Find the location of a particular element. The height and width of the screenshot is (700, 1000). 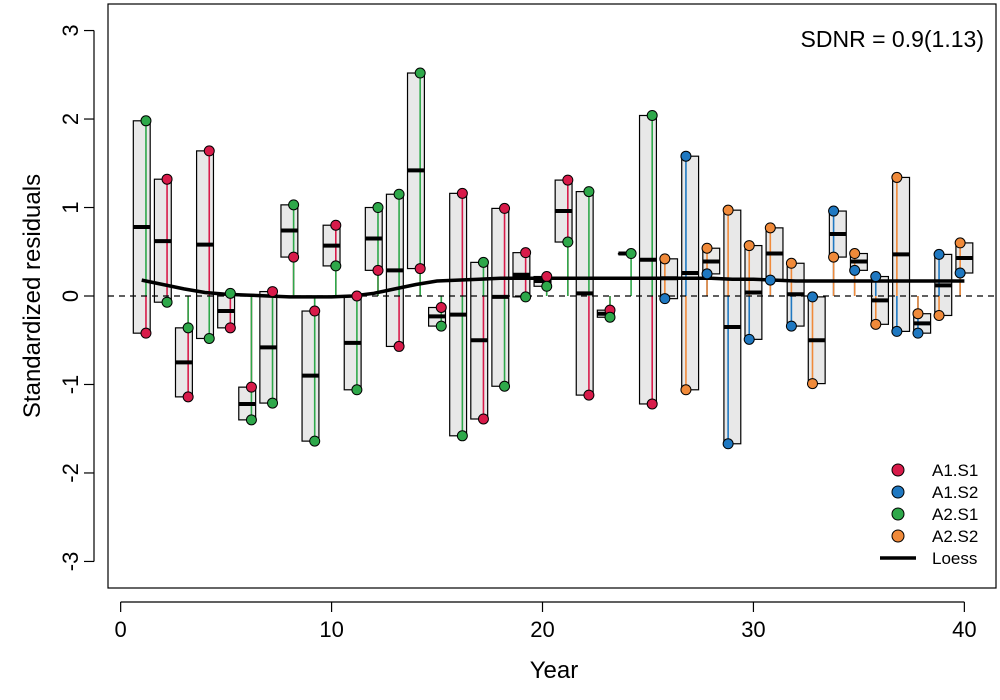

y-tick-label: 3 is located at coordinates (70, 30).